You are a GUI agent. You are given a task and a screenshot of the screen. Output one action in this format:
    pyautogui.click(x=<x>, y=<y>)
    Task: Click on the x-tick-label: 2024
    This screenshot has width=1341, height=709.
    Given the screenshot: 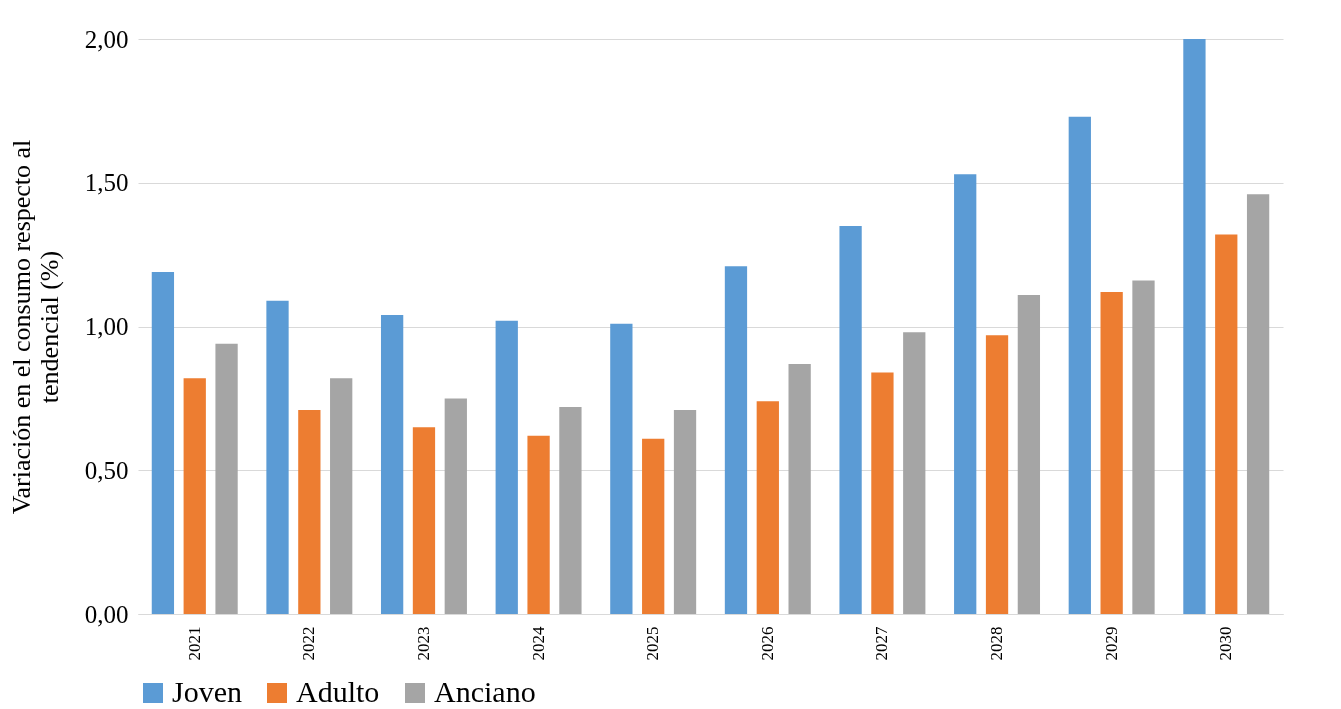 What is the action you would take?
    pyautogui.click(x=538, y=643)
    